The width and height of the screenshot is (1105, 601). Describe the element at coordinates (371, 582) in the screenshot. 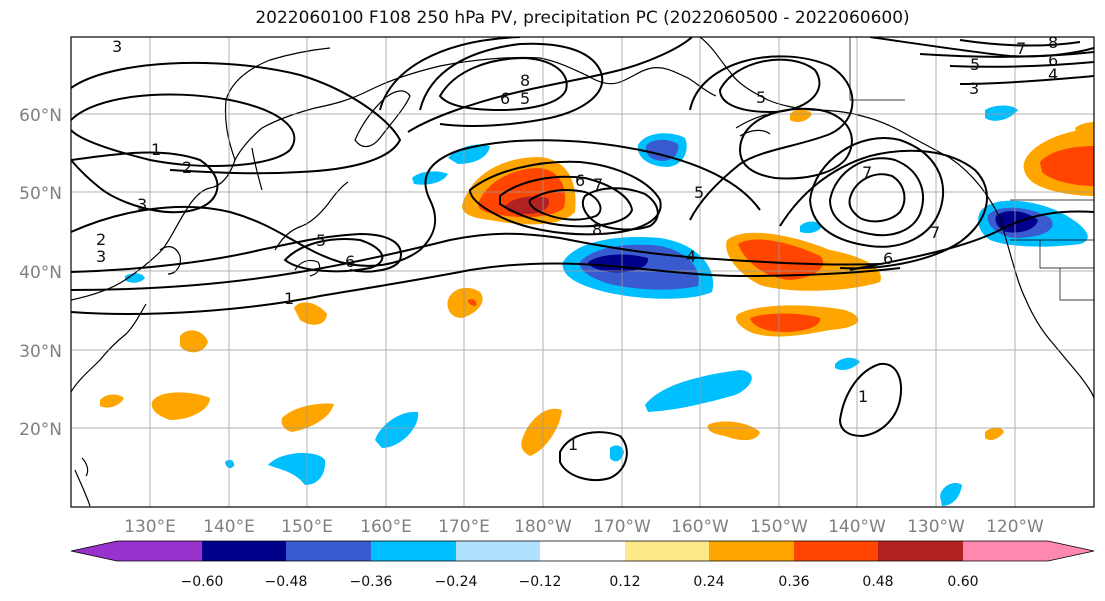

I see `colorbar-tick-label: −0.36` at that location.